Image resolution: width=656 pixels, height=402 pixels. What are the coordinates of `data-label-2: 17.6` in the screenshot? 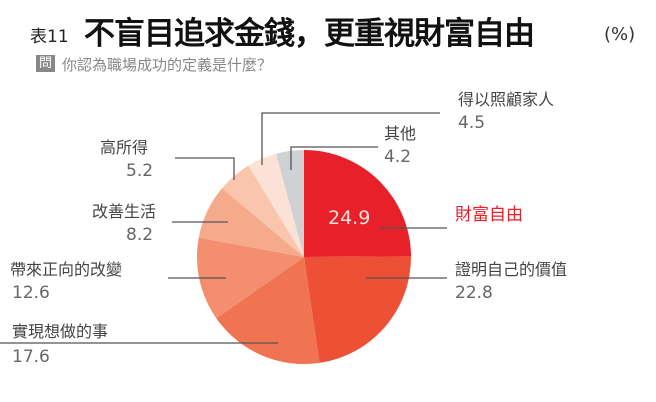 It's located at (31, 357).